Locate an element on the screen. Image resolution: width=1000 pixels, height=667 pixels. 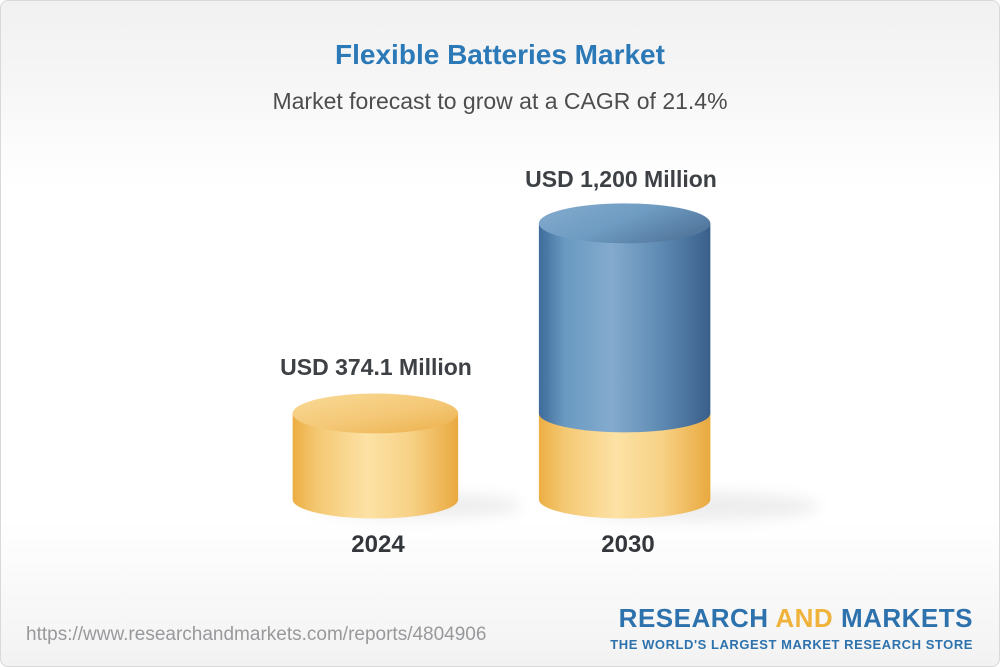
logo-word-research: RESEARCH is located at coordinates (693, 618).